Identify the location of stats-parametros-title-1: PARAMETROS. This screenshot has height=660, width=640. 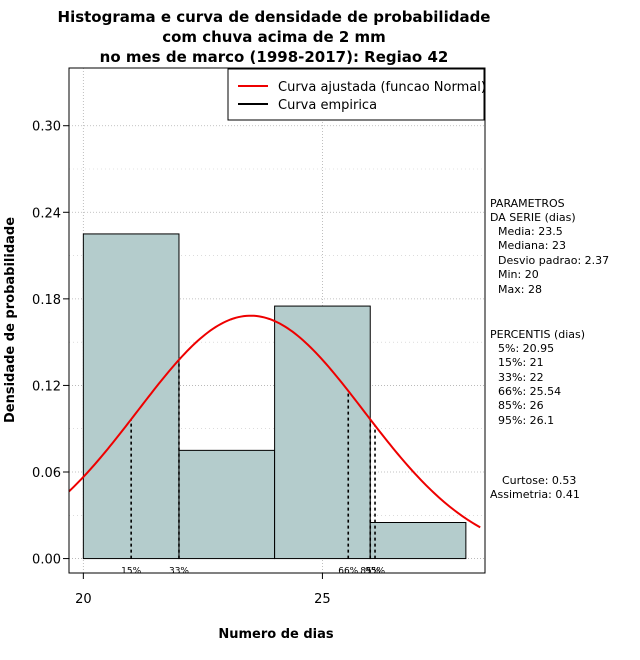
(527, 203).